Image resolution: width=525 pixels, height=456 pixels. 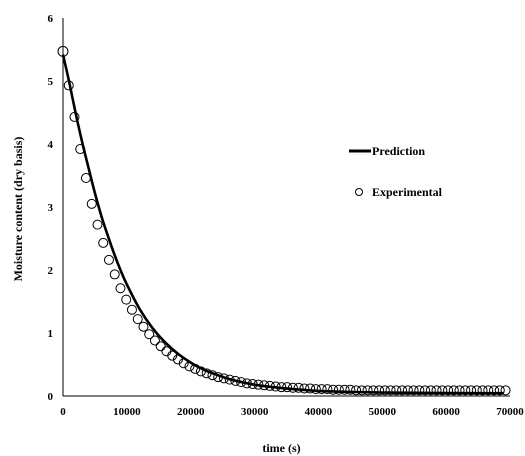 I want to click on x-tick-label: 10000, so click(x=127, y=412).